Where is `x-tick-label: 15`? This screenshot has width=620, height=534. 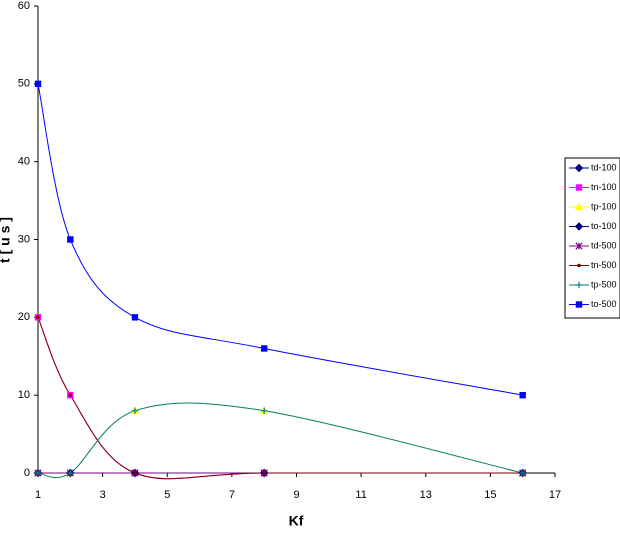 x-tick-label: 15 is located at coordinates (490, 495).